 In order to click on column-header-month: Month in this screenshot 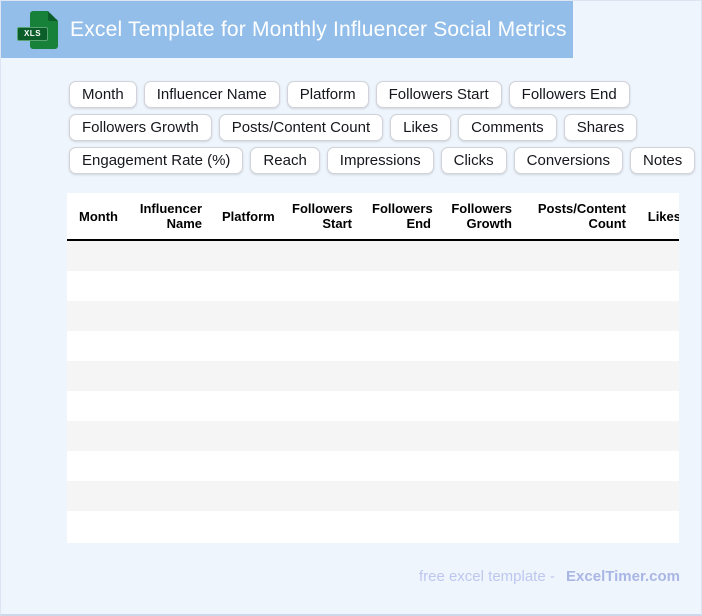, I will do `click(98, 216)`.